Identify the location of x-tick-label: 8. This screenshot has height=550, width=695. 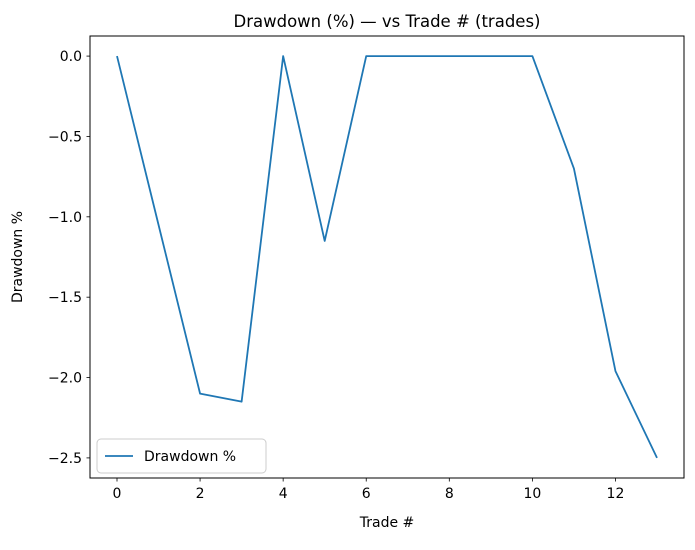
(449, 494).